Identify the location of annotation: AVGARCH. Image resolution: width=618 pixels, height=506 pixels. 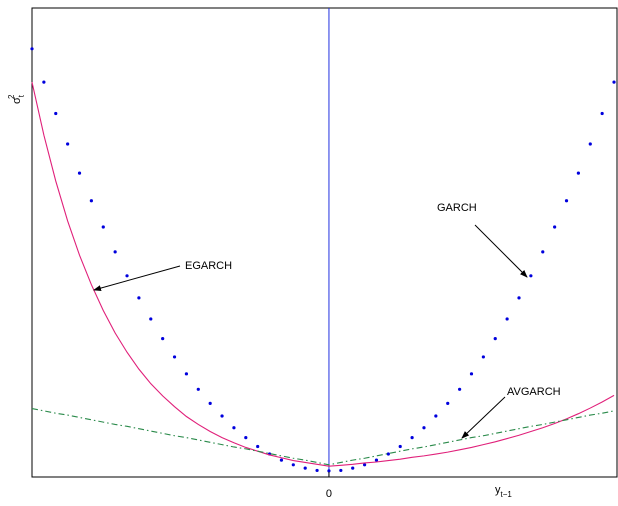
(534, 392).